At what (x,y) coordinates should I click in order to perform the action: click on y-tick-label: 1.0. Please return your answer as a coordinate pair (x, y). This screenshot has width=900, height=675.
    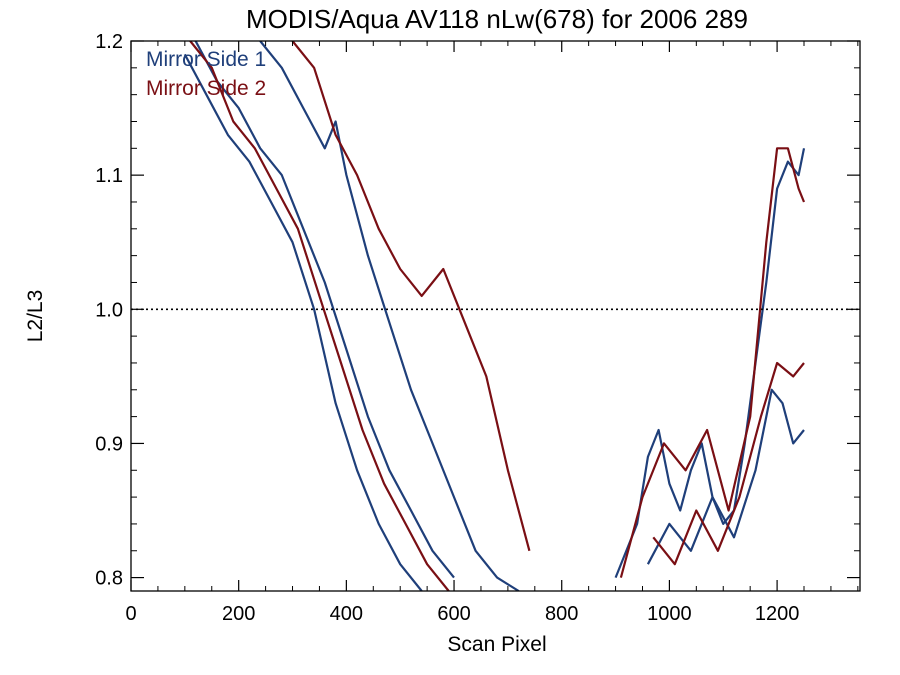
    Looking at the image, I should click on (109, 310).